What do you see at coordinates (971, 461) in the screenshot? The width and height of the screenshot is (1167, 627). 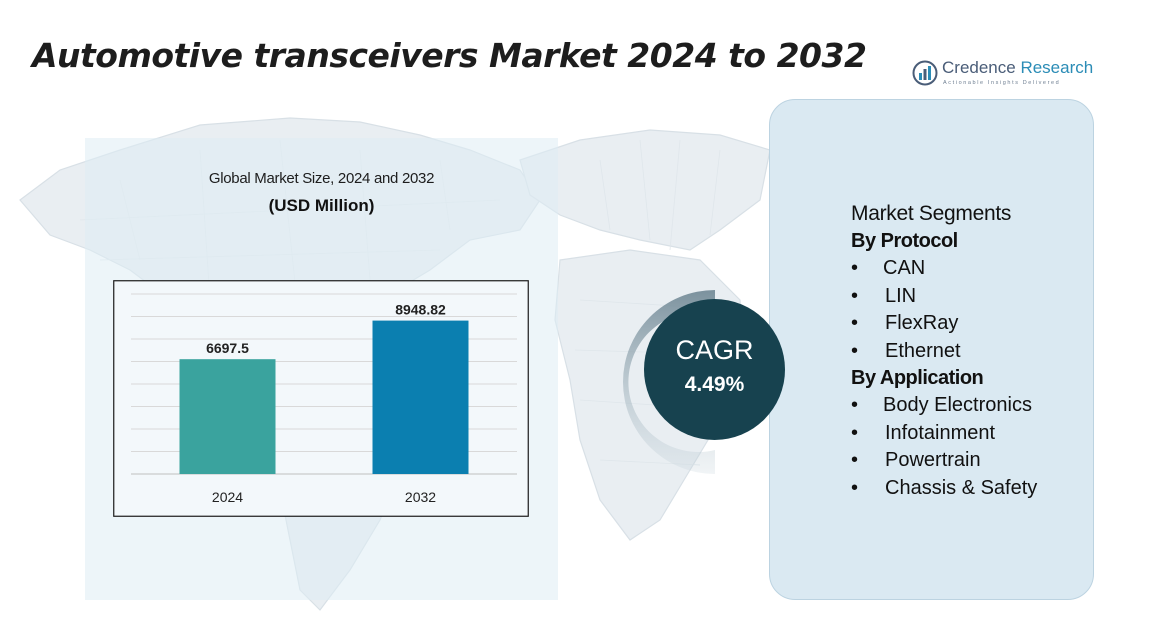 I see `segment-item-powertrain: Powertrain` at bounding box center [971, 461].